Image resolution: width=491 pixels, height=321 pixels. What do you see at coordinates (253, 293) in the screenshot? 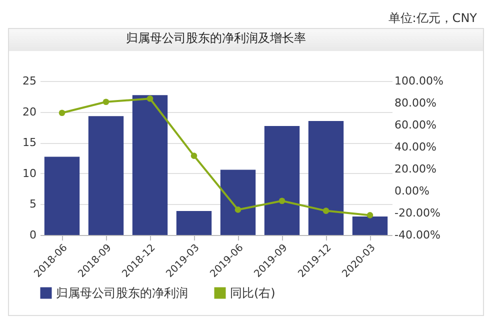
I see `legend-label: 同比(右)` at bounding box center [253, 293].